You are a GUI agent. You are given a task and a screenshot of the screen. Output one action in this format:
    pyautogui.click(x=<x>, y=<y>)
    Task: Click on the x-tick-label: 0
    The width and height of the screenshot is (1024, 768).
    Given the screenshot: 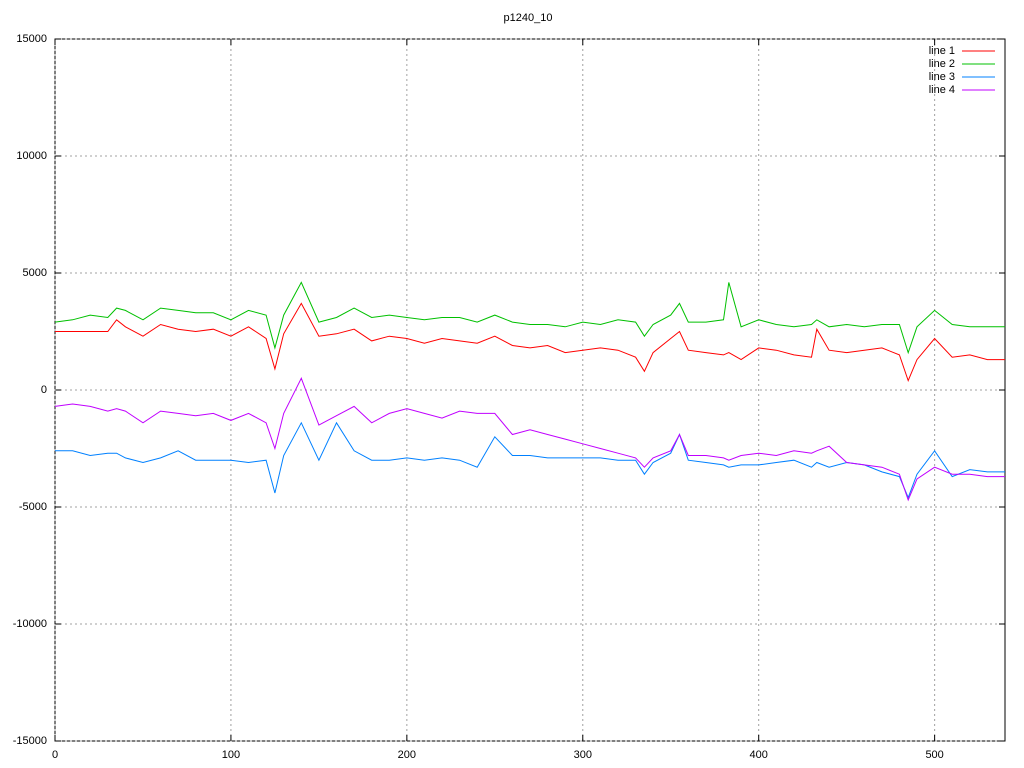 What is the action you would take?
    pyautogui.click(x=55, y=755)
    